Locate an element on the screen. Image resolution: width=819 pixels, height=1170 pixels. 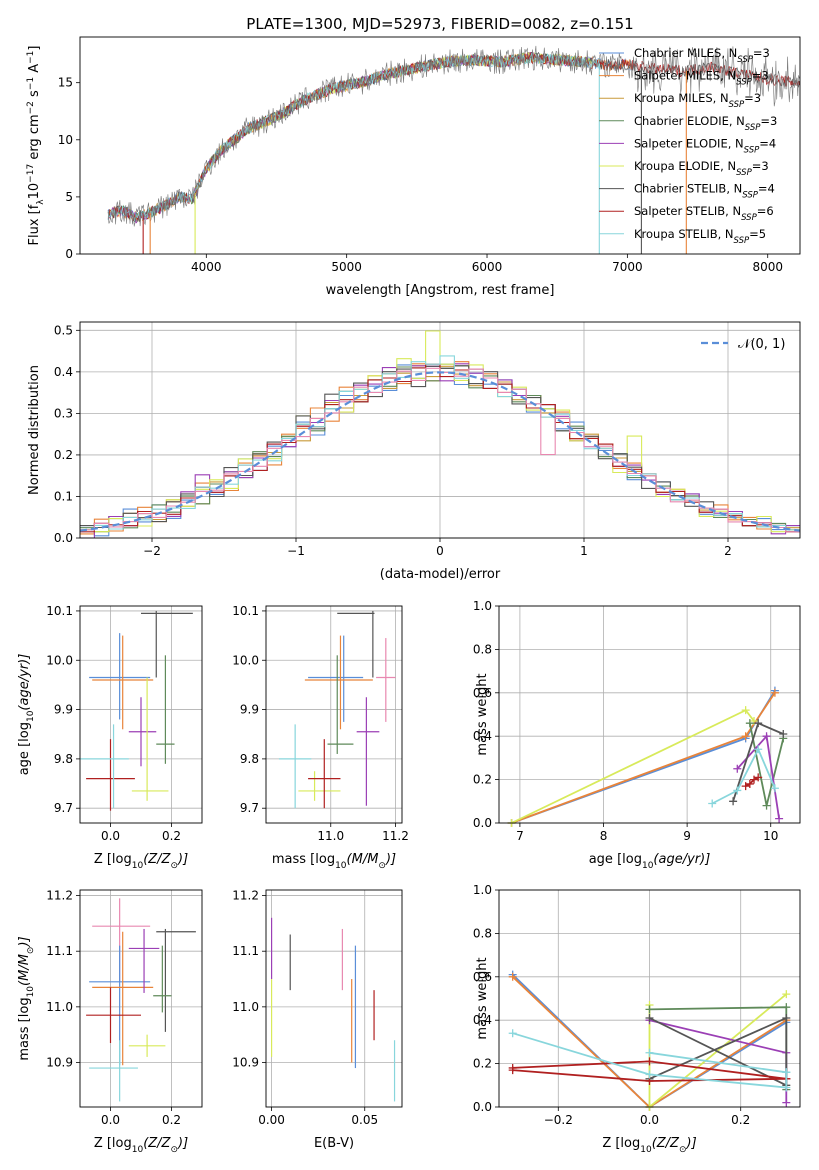
label-part: (M/M is located at coordinates (363, 859).